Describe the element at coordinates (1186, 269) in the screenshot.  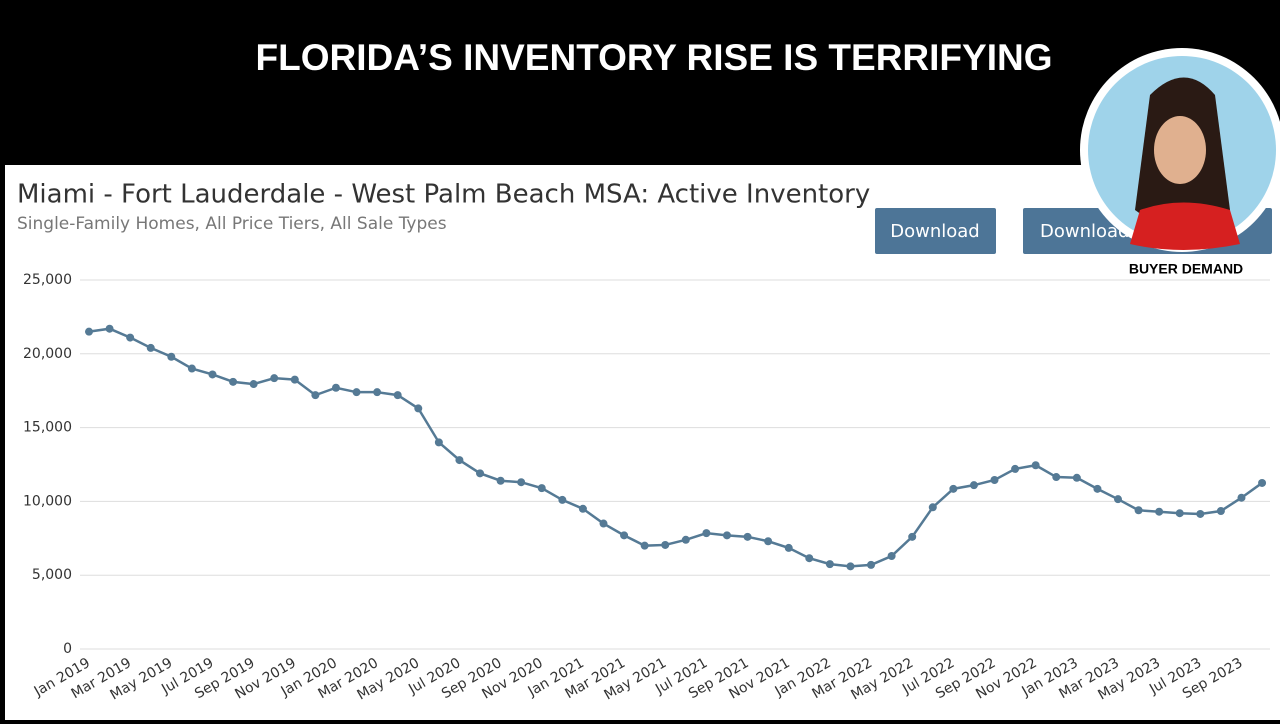
I see `badge-caption: BUYER DEMAND` at that location.